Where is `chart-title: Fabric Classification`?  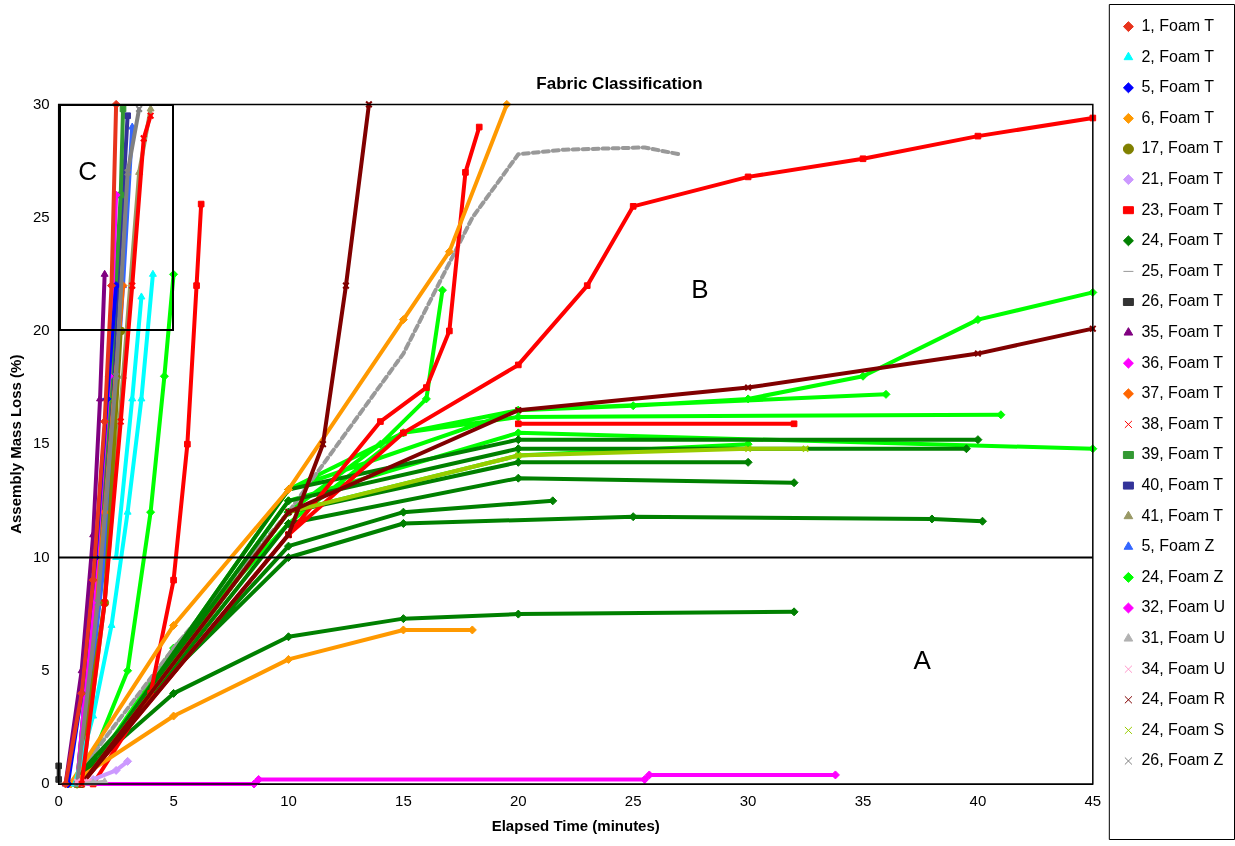
chart-title: Fabric Classification is located at coordinates (619, 83).